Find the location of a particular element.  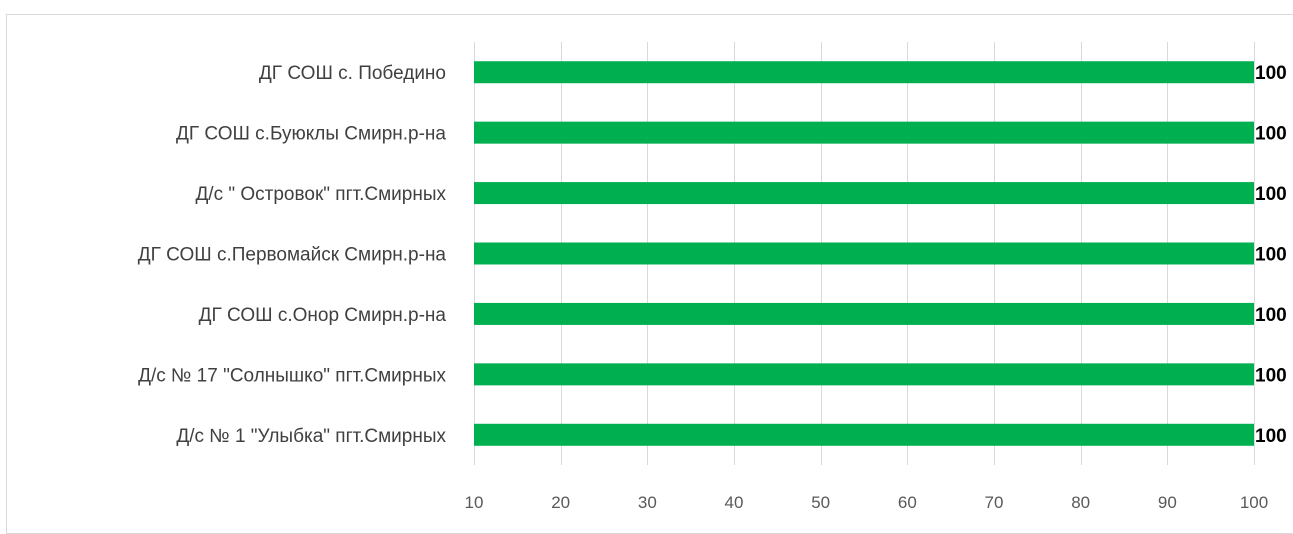

data-label-4: 100 is located at coordinates (1271, 255).